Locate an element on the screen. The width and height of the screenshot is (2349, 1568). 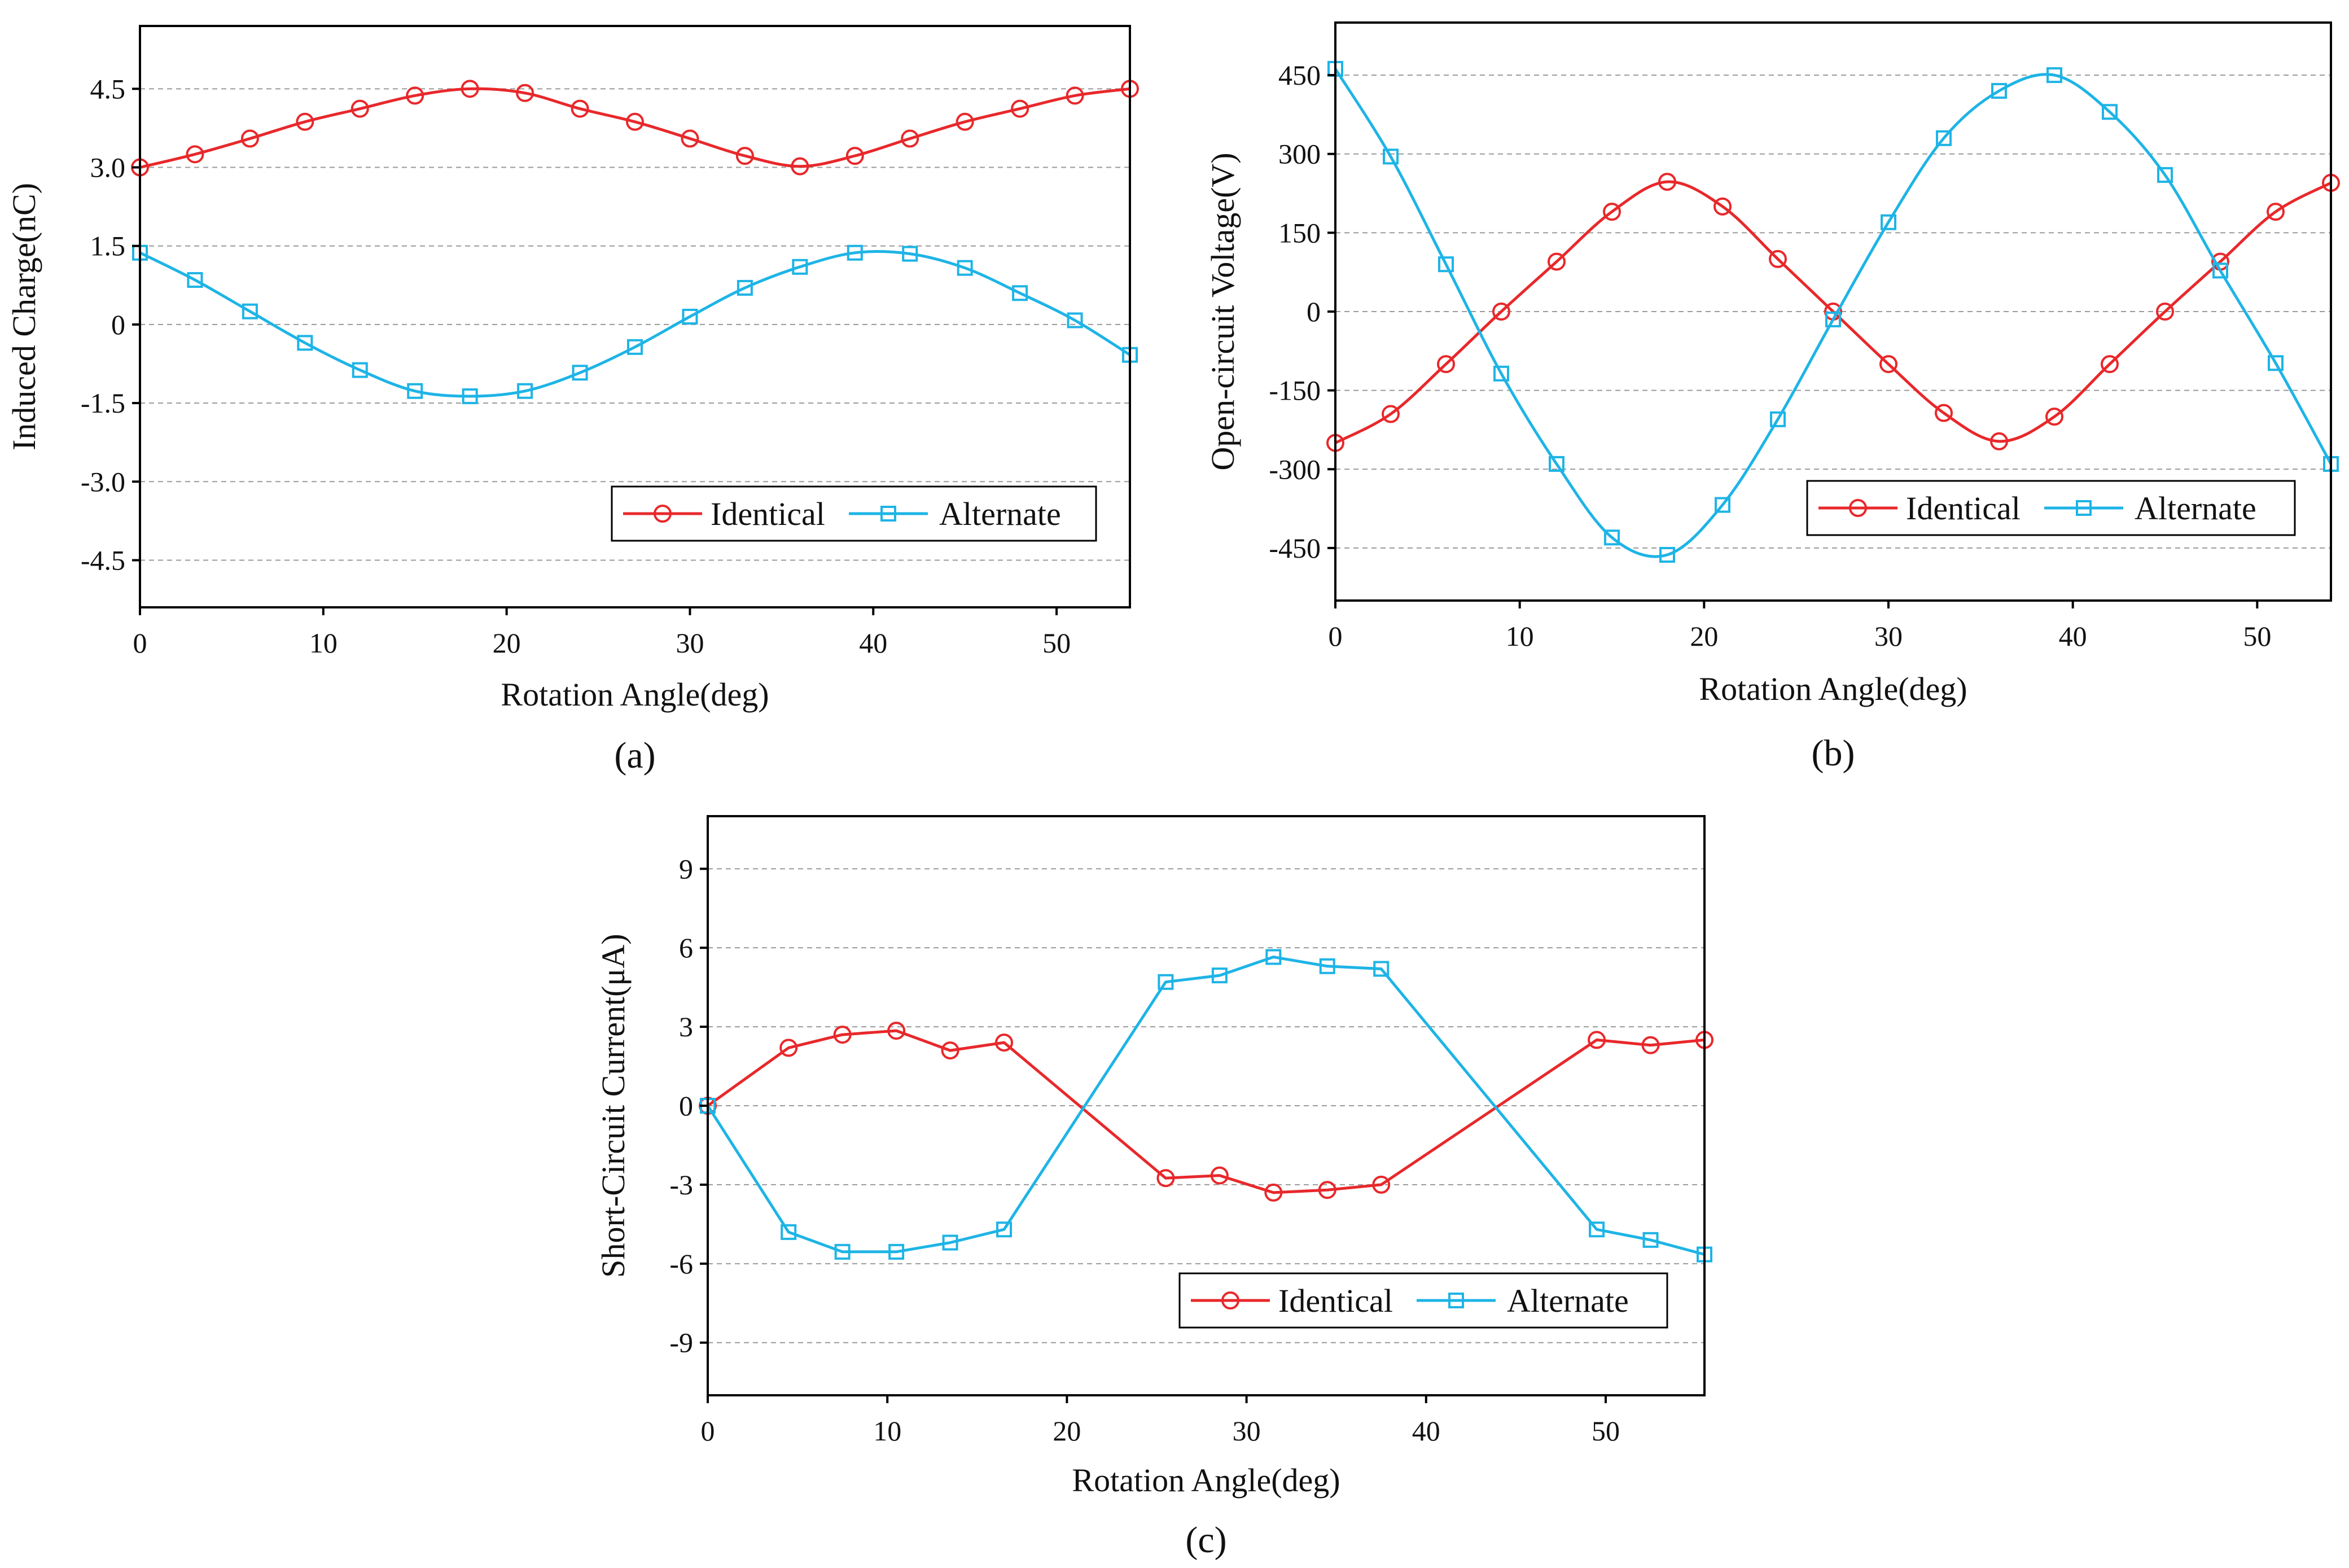
legend-identical-marker is located at coordinates (663, 514).